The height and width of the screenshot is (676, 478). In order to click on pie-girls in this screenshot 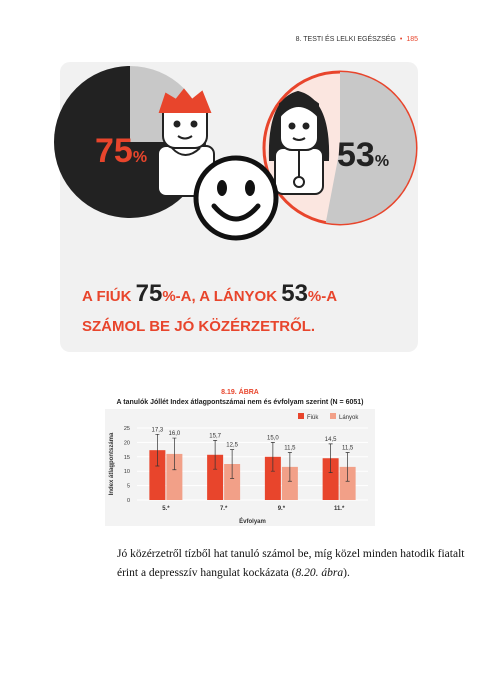, I will do `click(370, 148)`.